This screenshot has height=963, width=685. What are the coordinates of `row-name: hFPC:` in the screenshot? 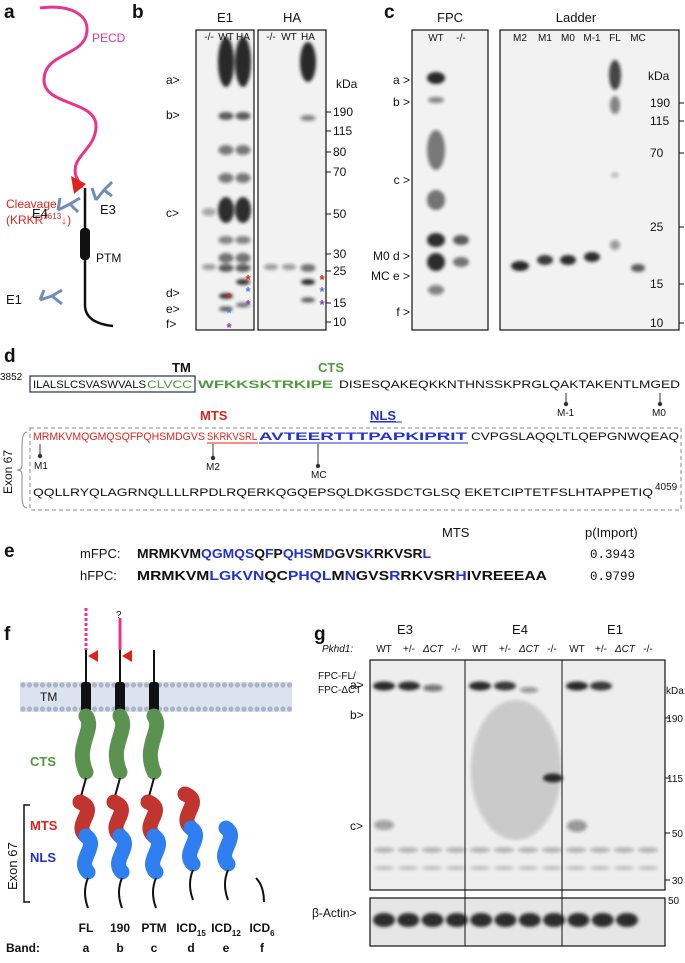 It's located at (98, 575).